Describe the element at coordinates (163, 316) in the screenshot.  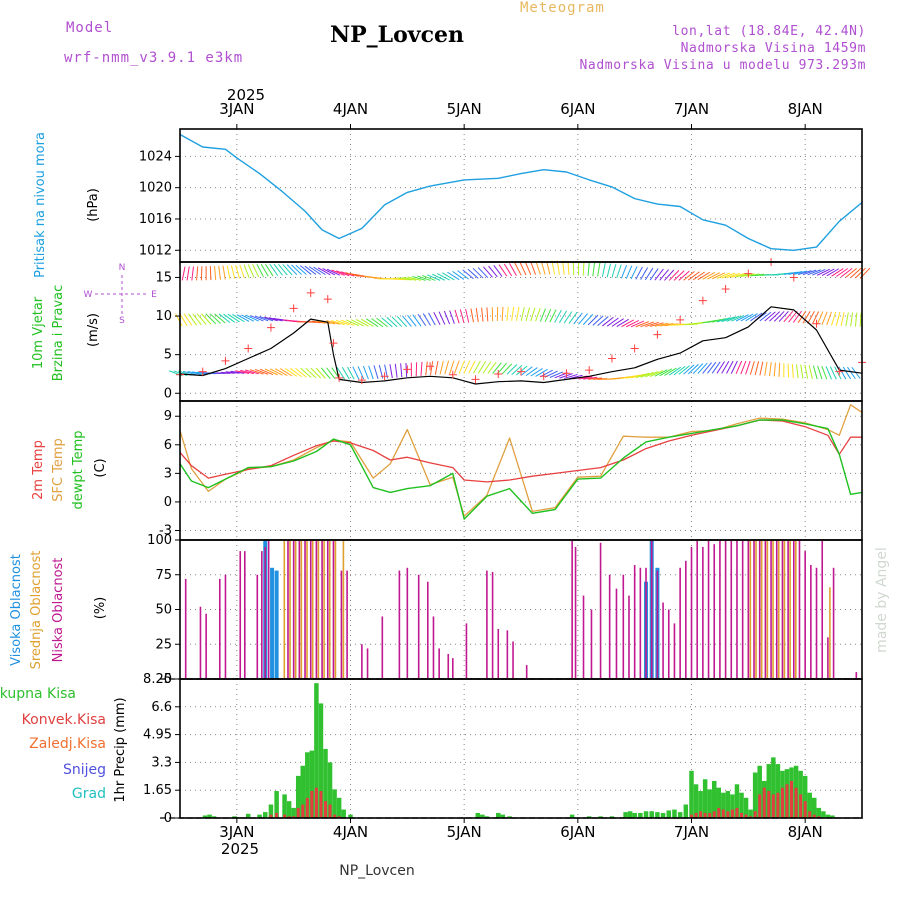
I see `y-tick-label: 10` at that location.